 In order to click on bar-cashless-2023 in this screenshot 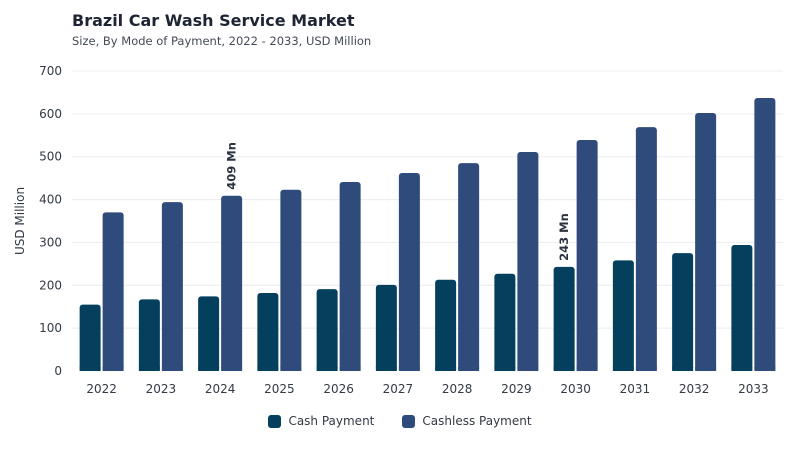, I will do `click(172, 286)`.